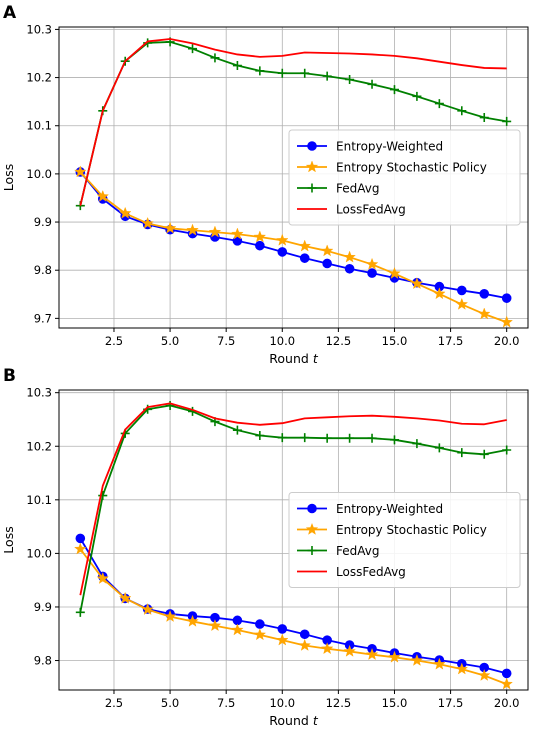  Describe the element at coordinates (312, 528) in the screenshot. I see `legend-marker-entropy-stochastic-policy` at that location.